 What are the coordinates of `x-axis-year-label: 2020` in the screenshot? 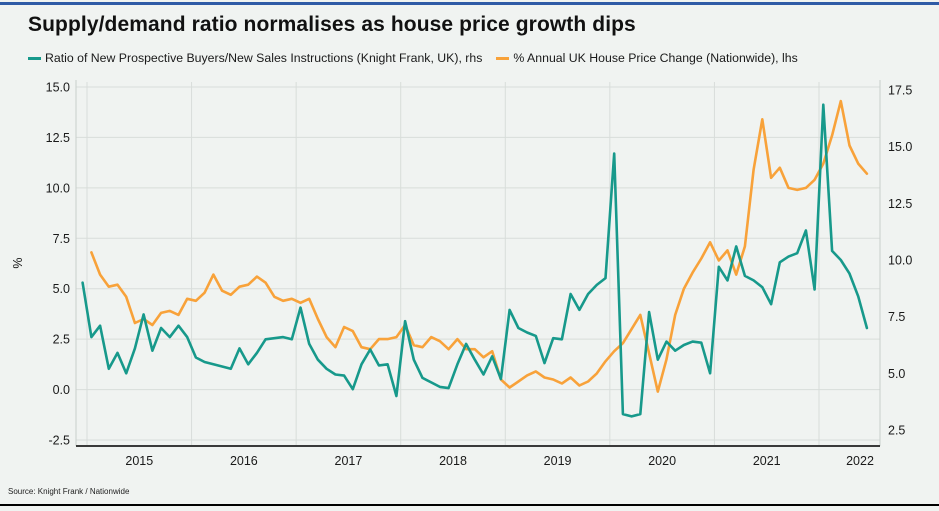 It's located at (662, 461).